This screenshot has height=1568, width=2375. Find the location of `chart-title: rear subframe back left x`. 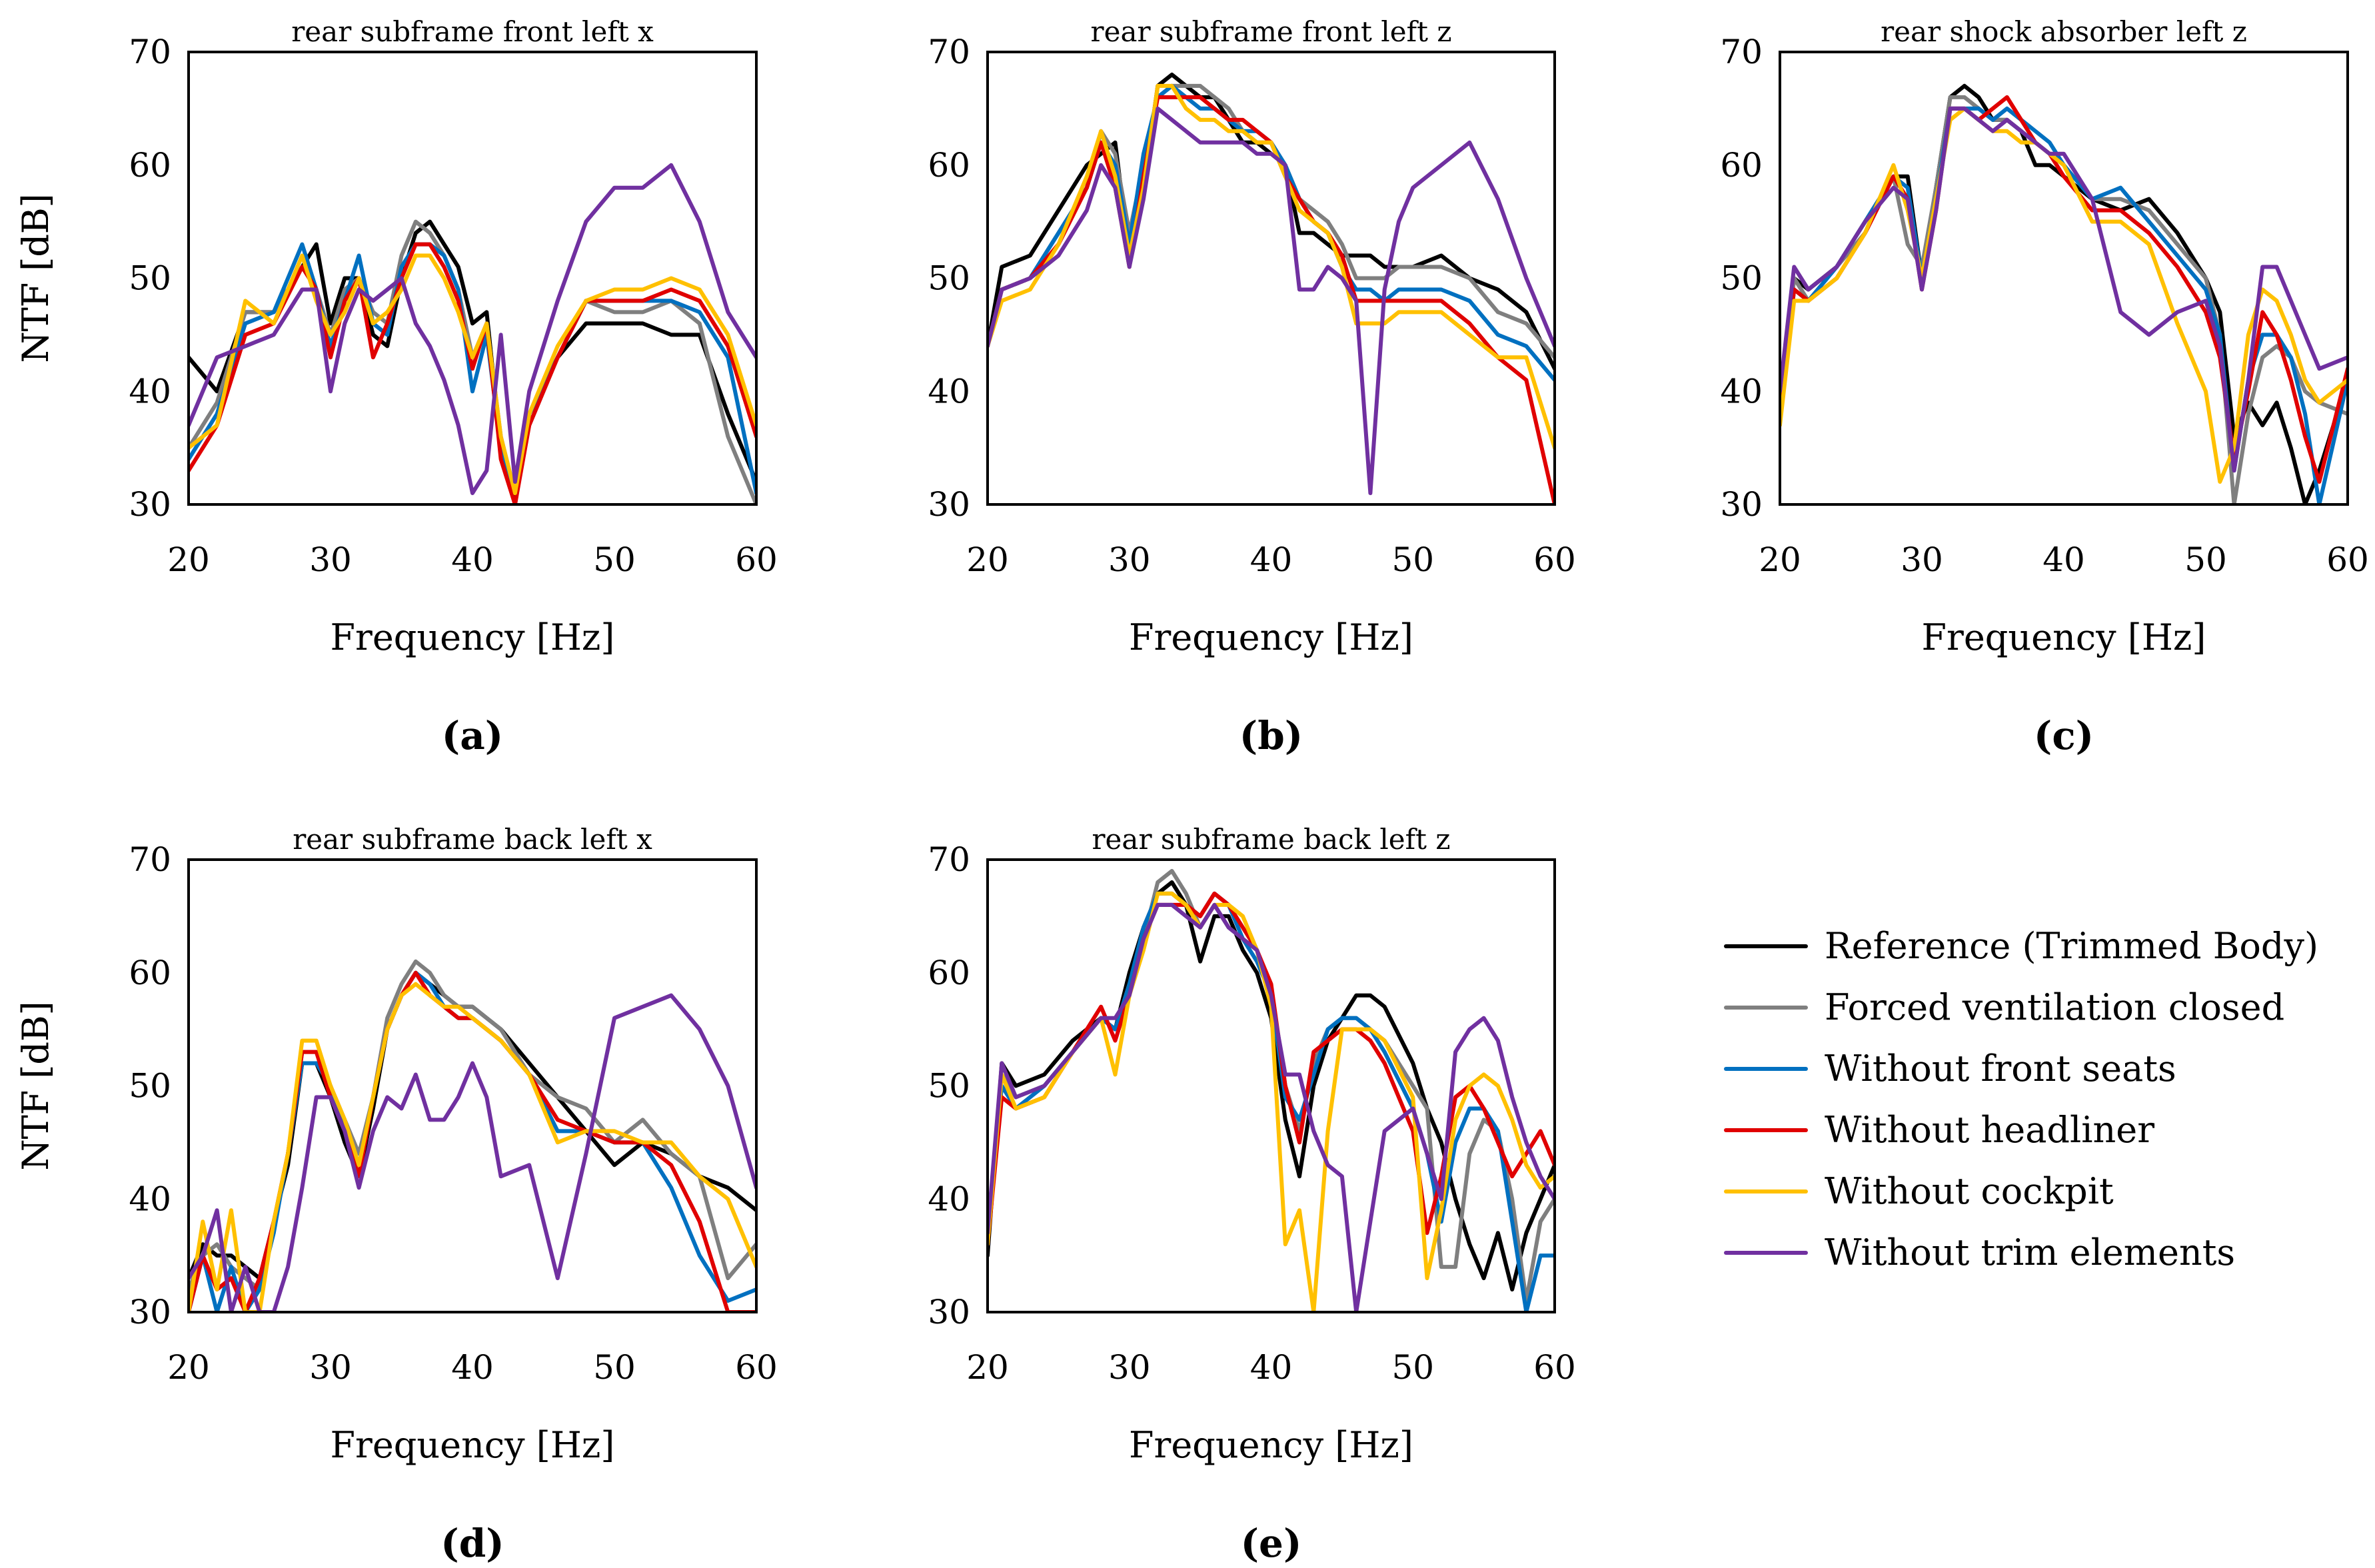

chart-title: rear subframe back left x is located at coordinates (472, 840).